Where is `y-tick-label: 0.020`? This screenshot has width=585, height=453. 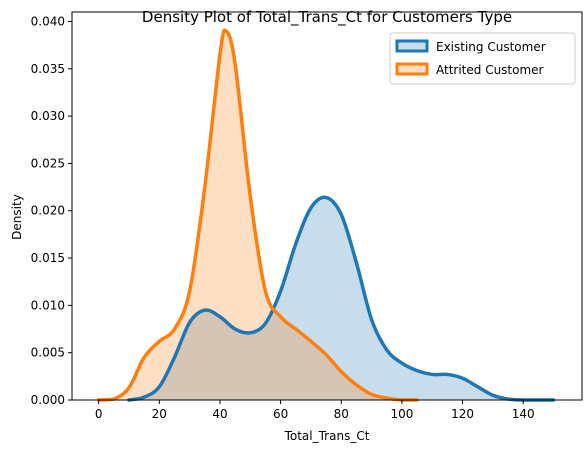 y-tick-label: 0.020 is located at coordinates (48, 211).